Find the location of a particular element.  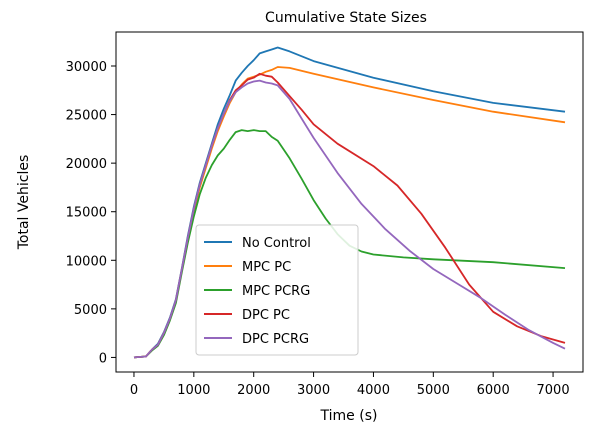

x-tick-label: 1000 is located at coordinates (193, 390).